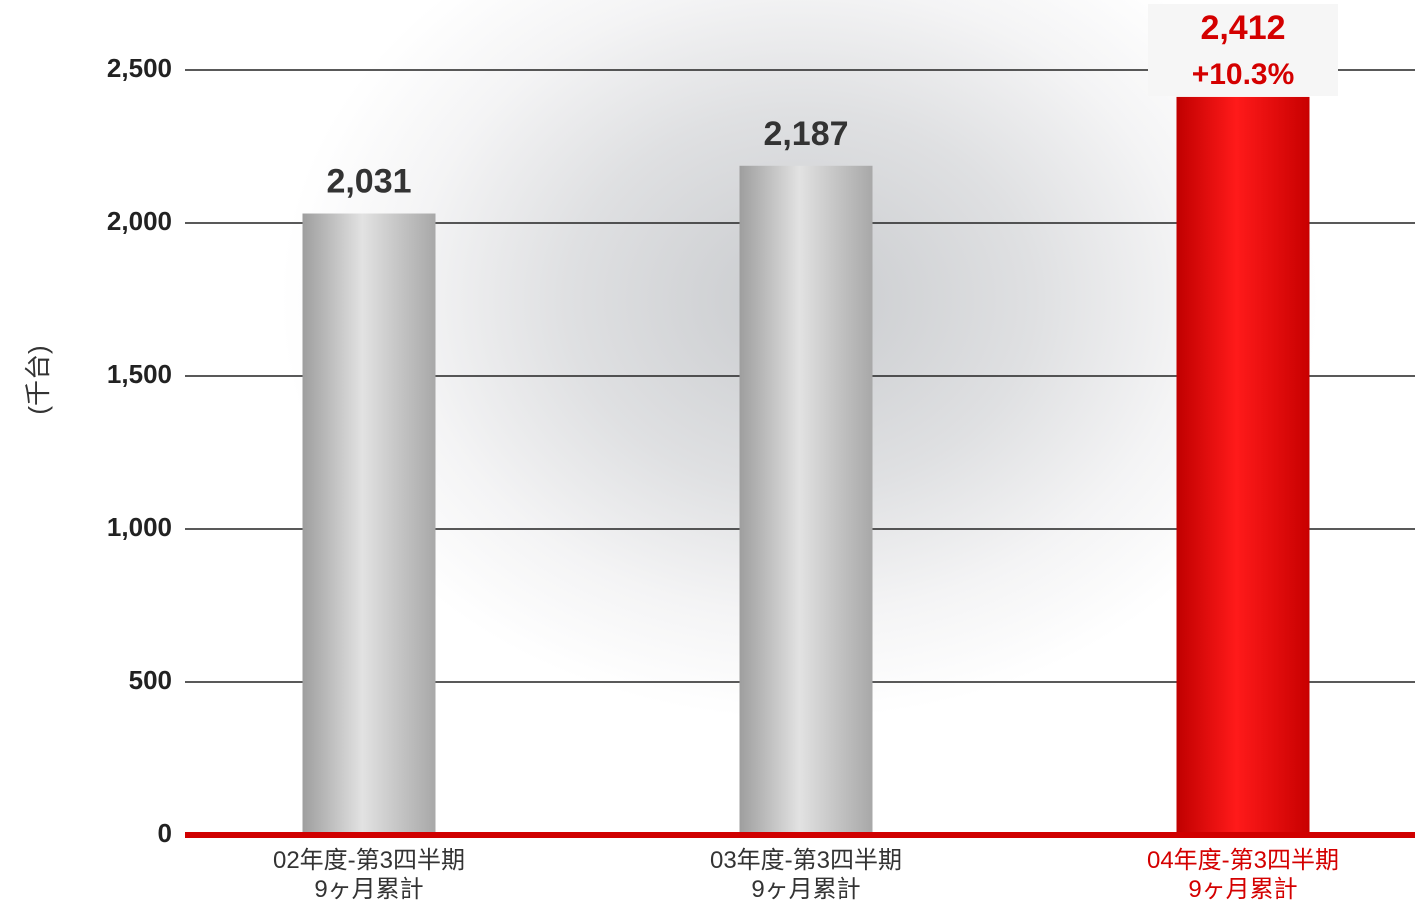 This screenshot has height=906, width=1415. I want to click on x-tick-label: 04年度-第3四半期 9ヶ月累計, so click(1243, 875).